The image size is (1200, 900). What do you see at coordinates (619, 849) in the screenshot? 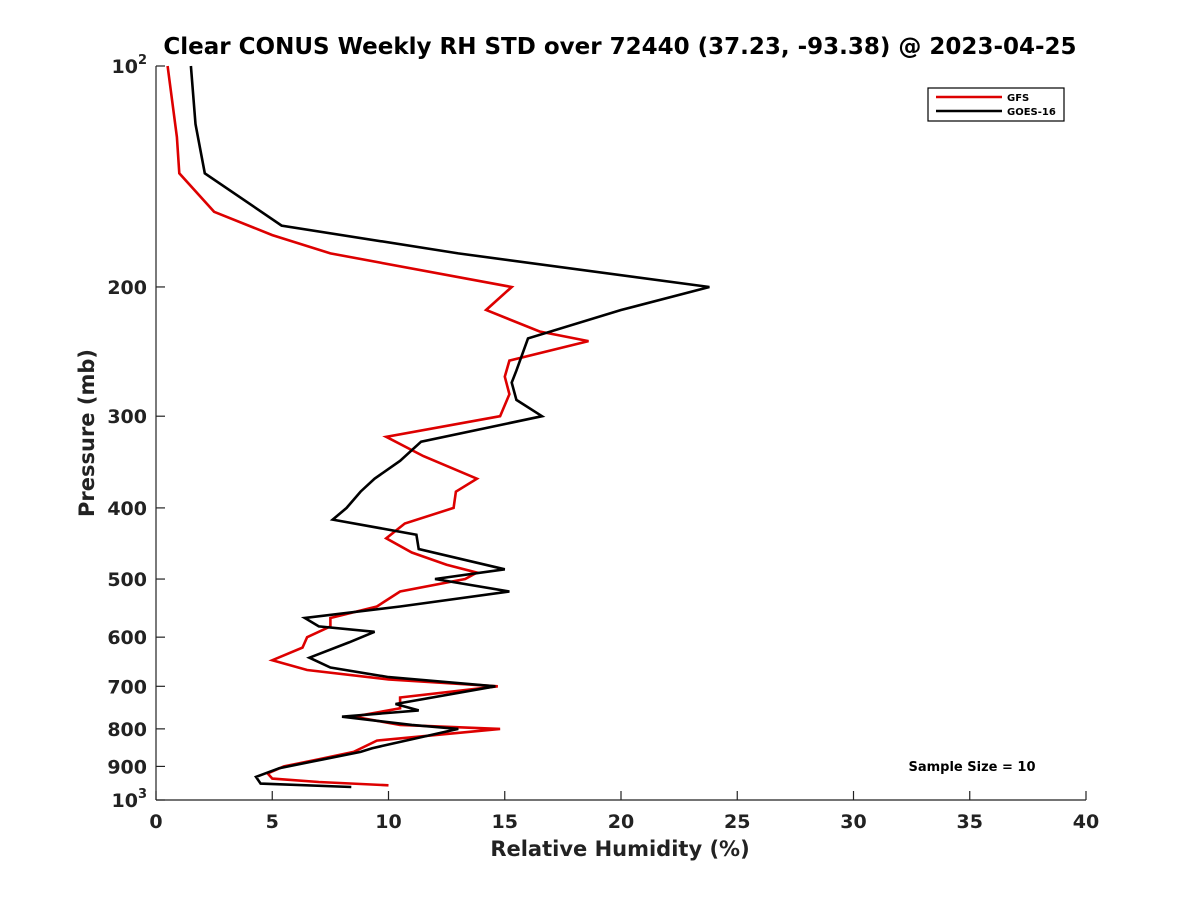
I see `x-axis-label: Relative Humidity (%)` at bounding box center [619, 849].